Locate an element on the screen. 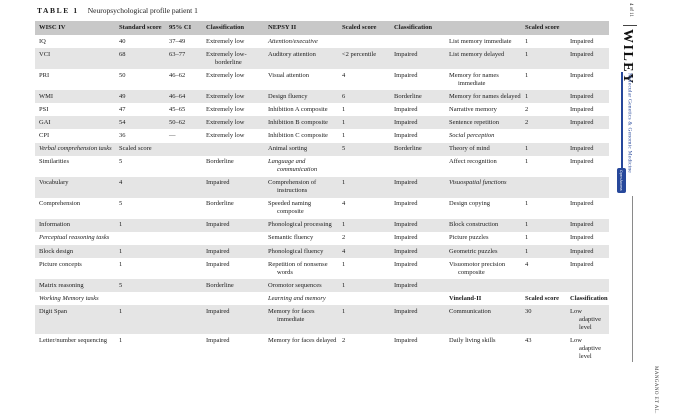 The height and width of the screenshot is (415, 684). table-cell: 68 is located at coordinates (144, 59).